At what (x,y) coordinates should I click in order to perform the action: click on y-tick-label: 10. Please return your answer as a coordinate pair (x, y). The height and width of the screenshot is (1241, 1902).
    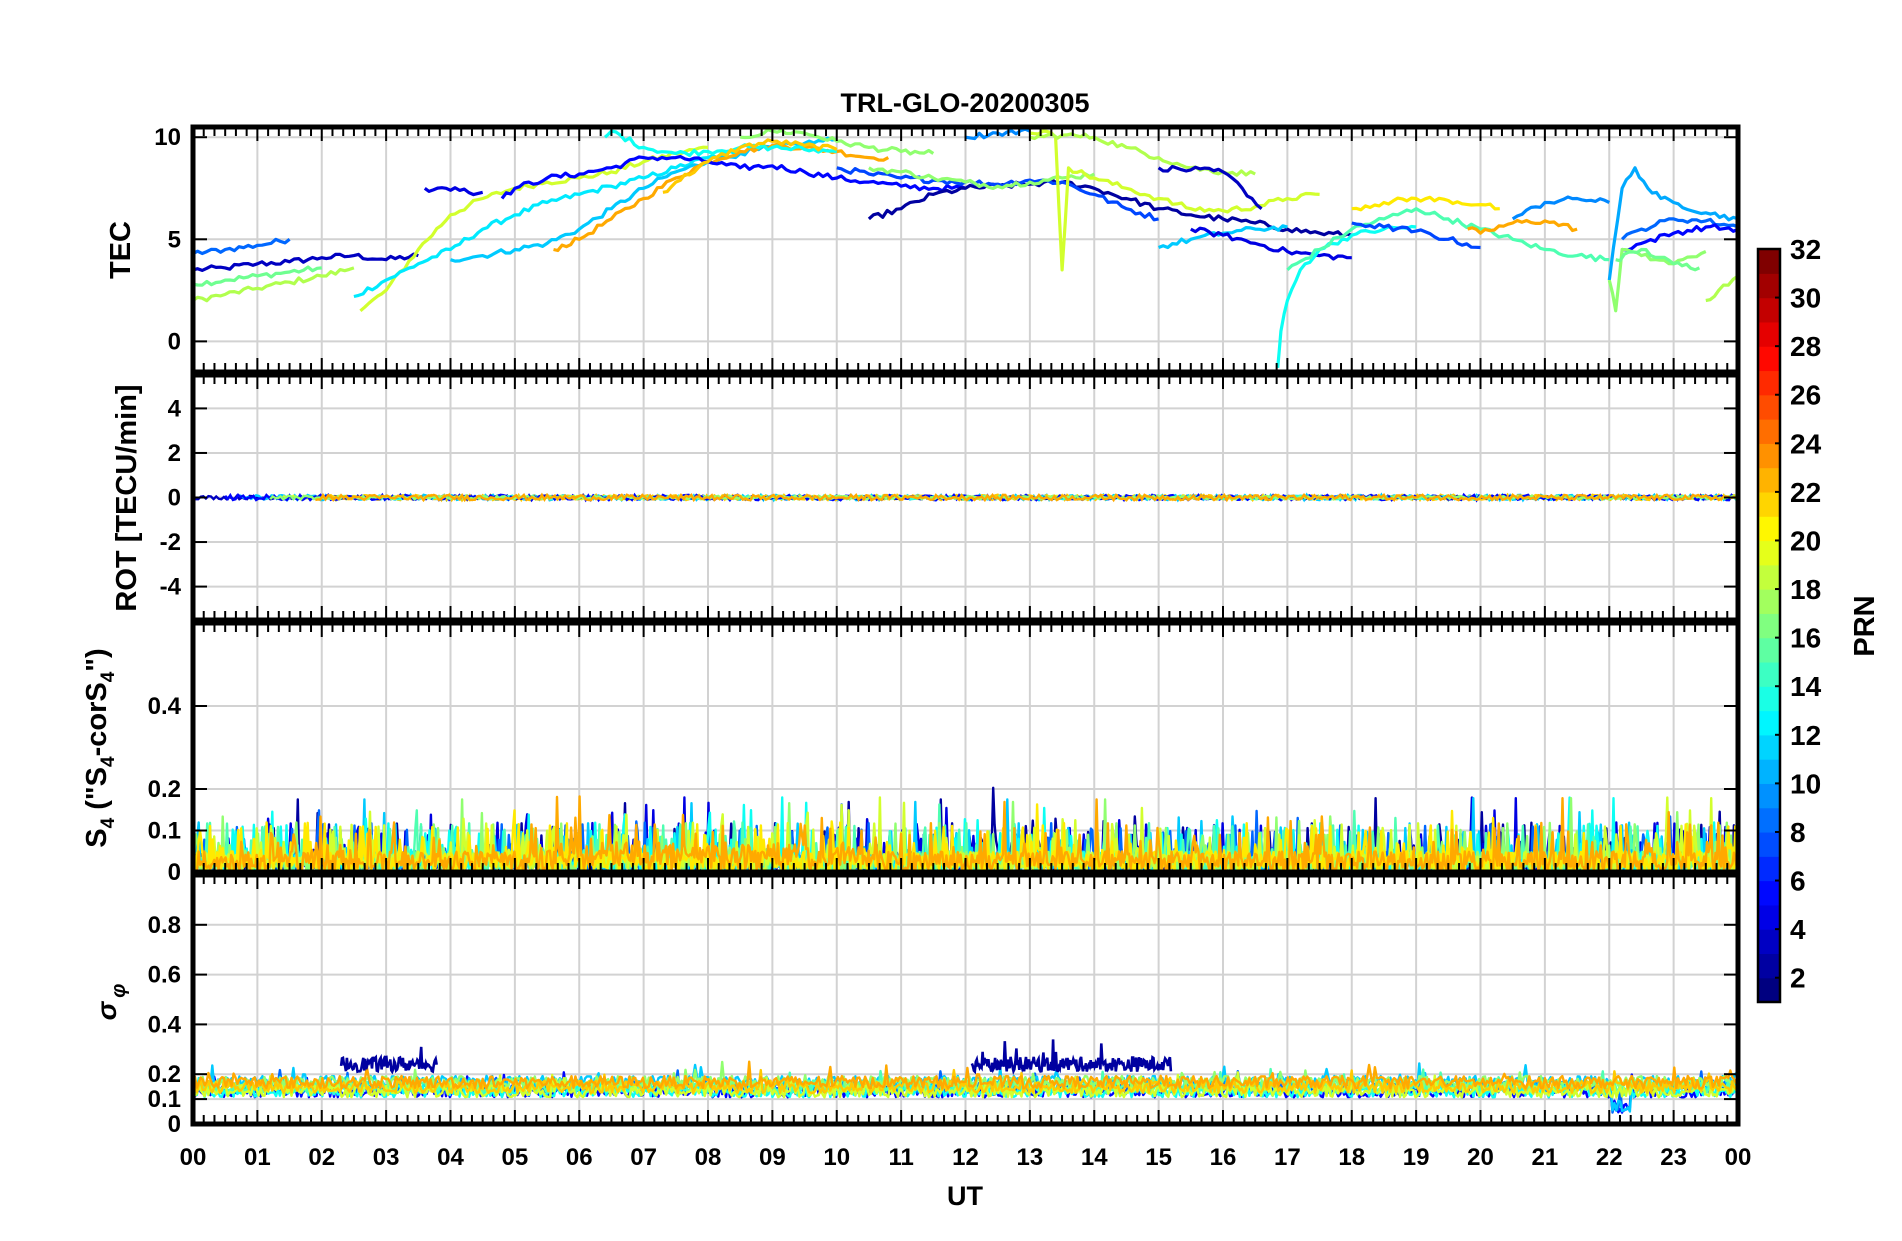
    Looking at the image, I should click on (167, 137).